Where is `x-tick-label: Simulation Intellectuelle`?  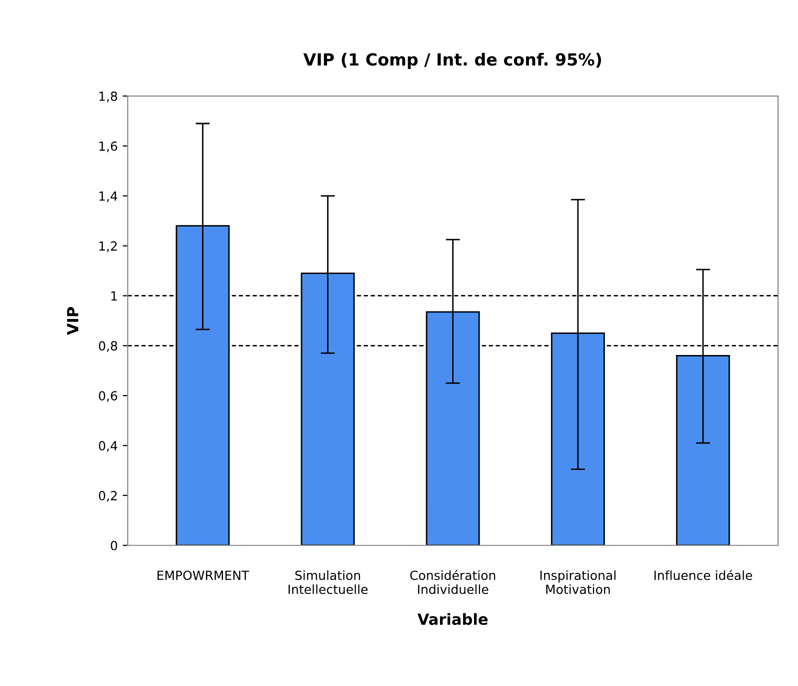 x-tick-label: Simulation Intellectuelle is located at coordinates (328, 582).